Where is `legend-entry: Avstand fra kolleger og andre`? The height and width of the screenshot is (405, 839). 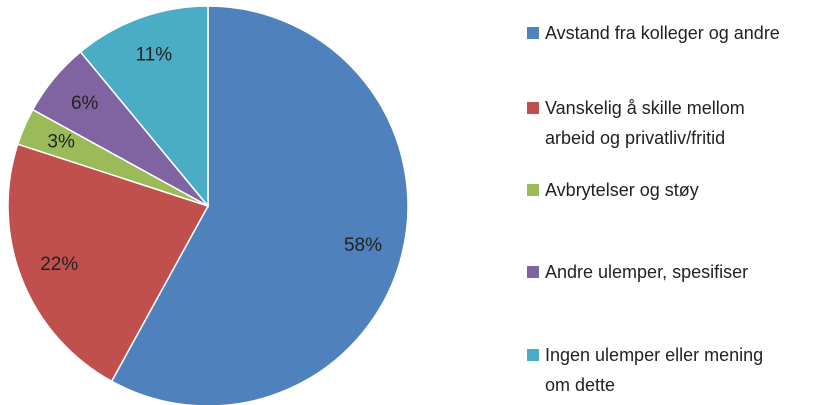
legend-entry: Avstand fra kolleger og andre is located at coordinates (677, 33).